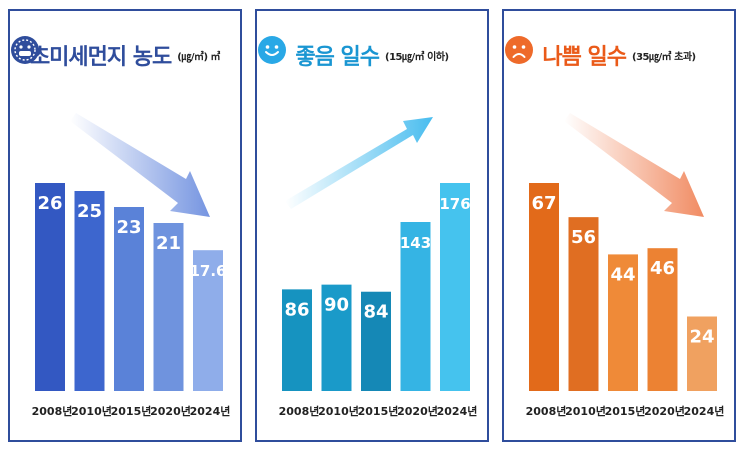 The image size is (744, 451). I want to click on bad-days-tick-label: 2008년, so click(546, 411).